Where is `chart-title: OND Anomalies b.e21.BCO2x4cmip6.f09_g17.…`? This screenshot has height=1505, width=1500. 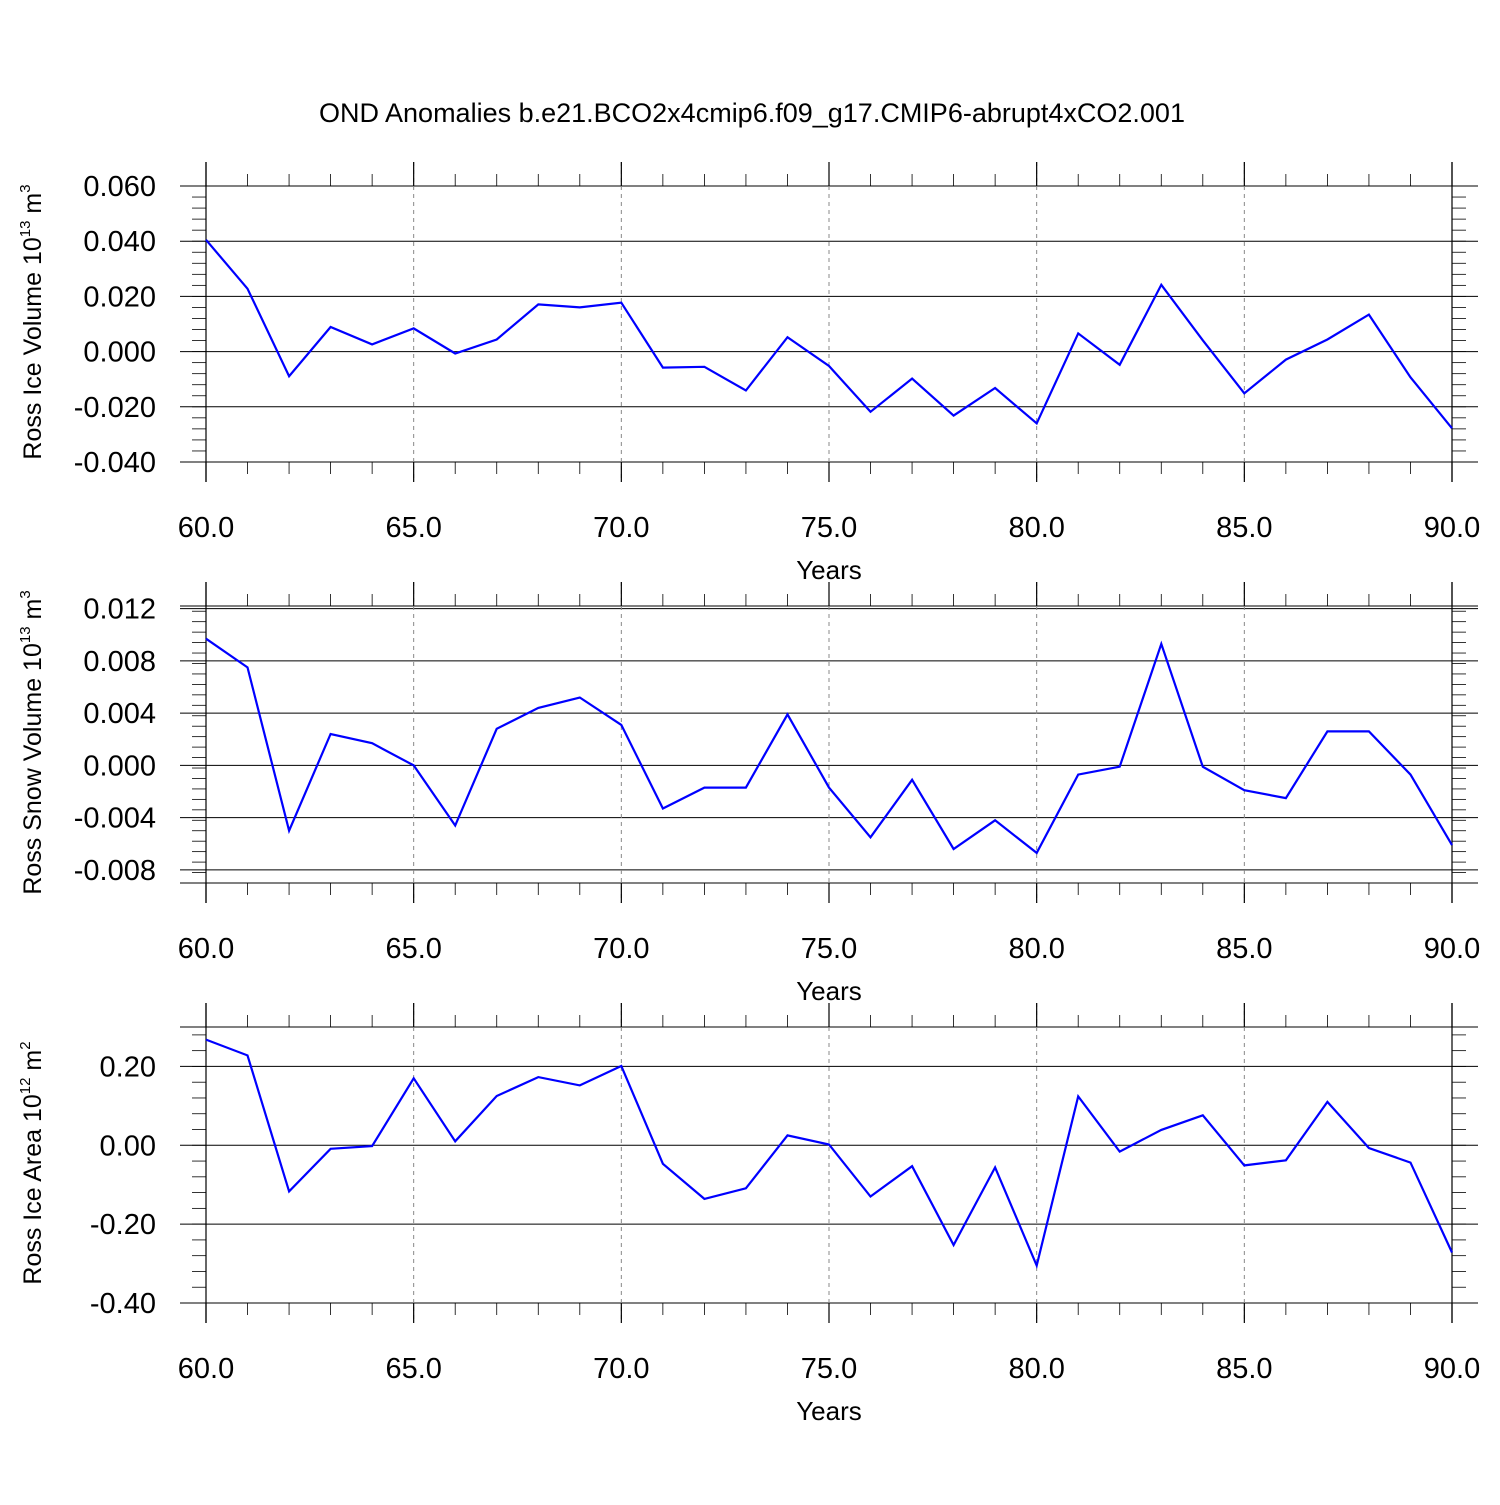
chart-title: OND Anomalies b.e21.BCO2x4cmip6.f09_g17.… is located at coordinates (752, 113).